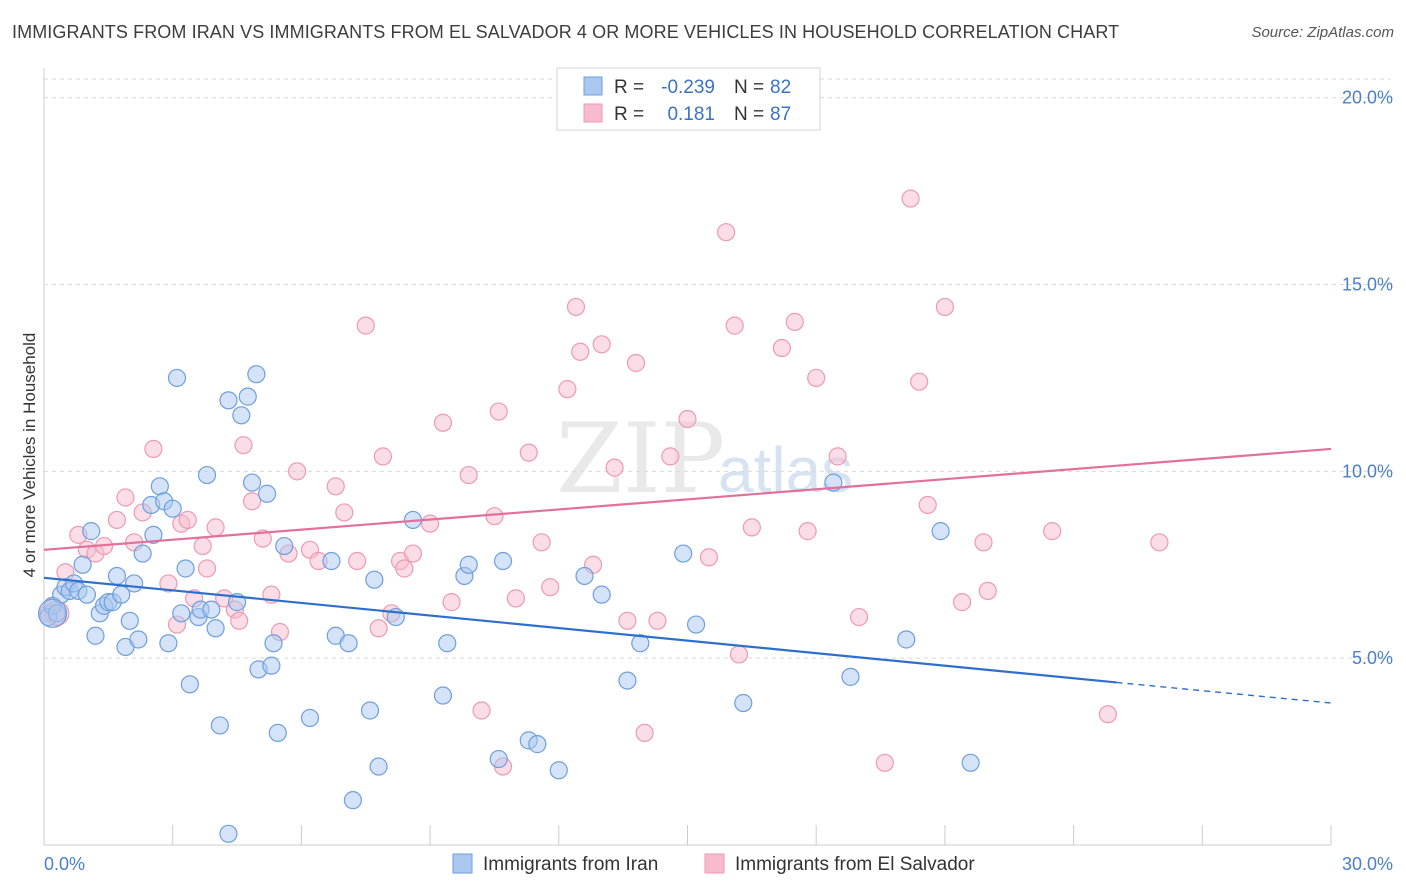 This screenshot has height=892, width=1406. I want to click on legend-iran-swatch, so click(462, 863).